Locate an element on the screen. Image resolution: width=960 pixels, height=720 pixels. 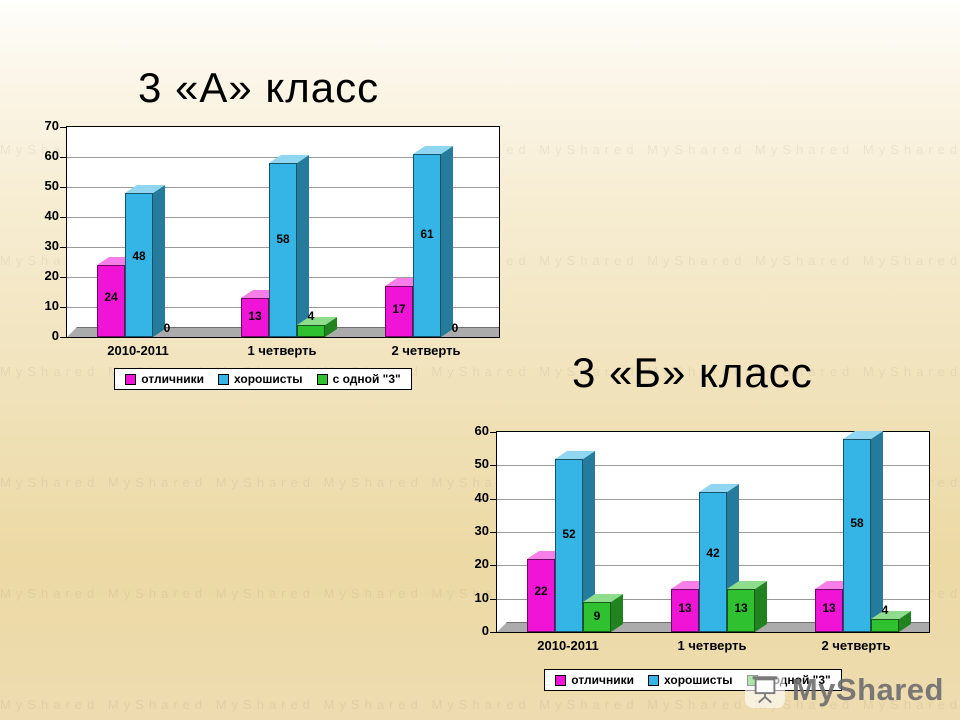
bar-value-label: 58 is located at coordinates (857, 523).